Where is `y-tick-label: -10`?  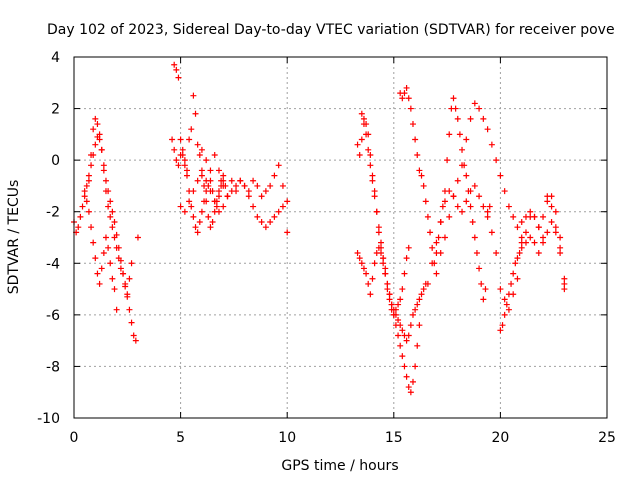
y-tick-label: -10 is located at coordinates (48, 419).